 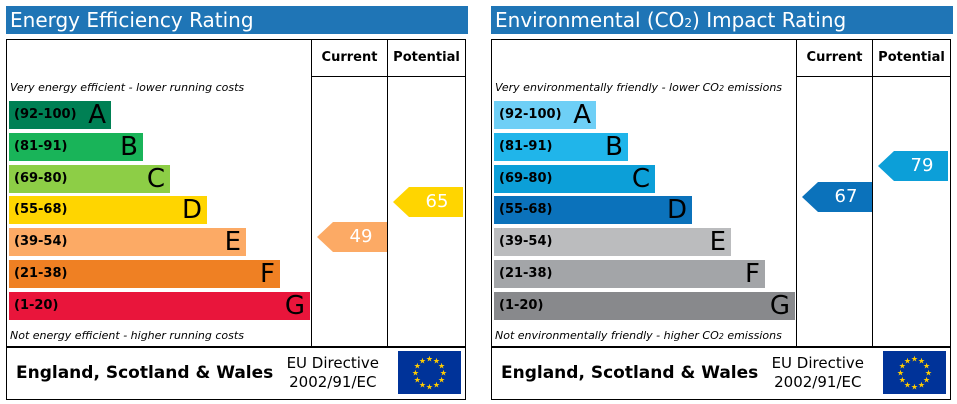 What do you see at coordinates (237, 20) in the screenshot?
I see `chart-title: Energy Efficiency Rating` at bounding box center [237, 20].